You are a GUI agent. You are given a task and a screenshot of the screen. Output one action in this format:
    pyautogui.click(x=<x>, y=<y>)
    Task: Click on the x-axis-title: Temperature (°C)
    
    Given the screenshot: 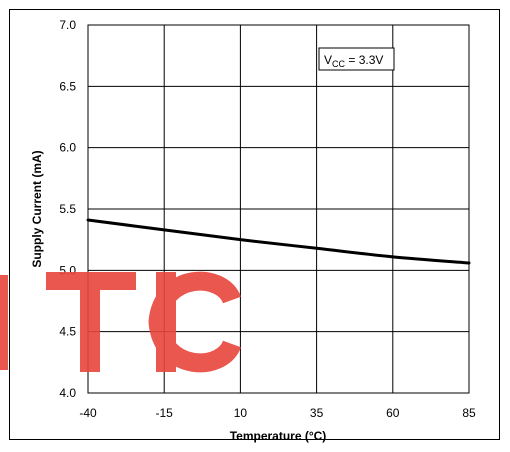 What is the action you would take?
    pyautogui.click(x=278, y=436)
    